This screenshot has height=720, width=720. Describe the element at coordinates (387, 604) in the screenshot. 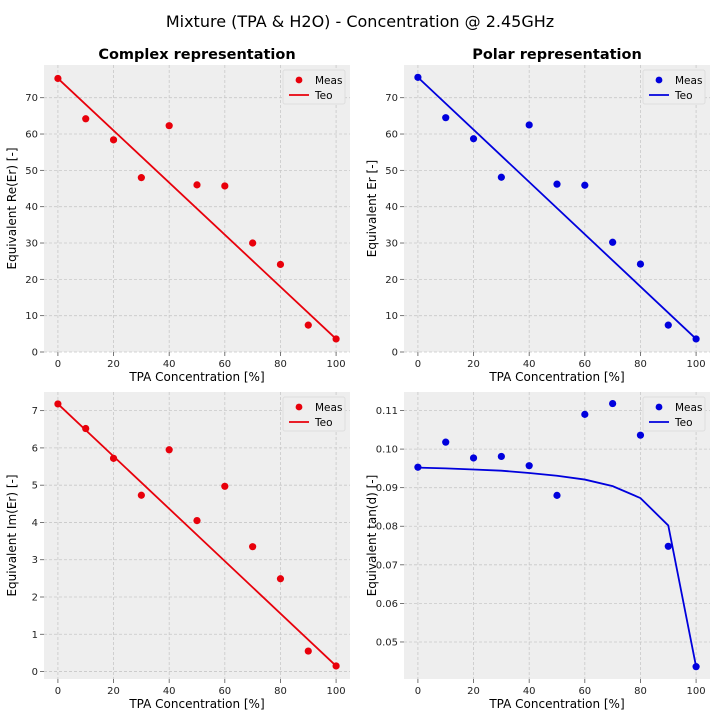

I see `y-tick-label: 0.06` at that location.